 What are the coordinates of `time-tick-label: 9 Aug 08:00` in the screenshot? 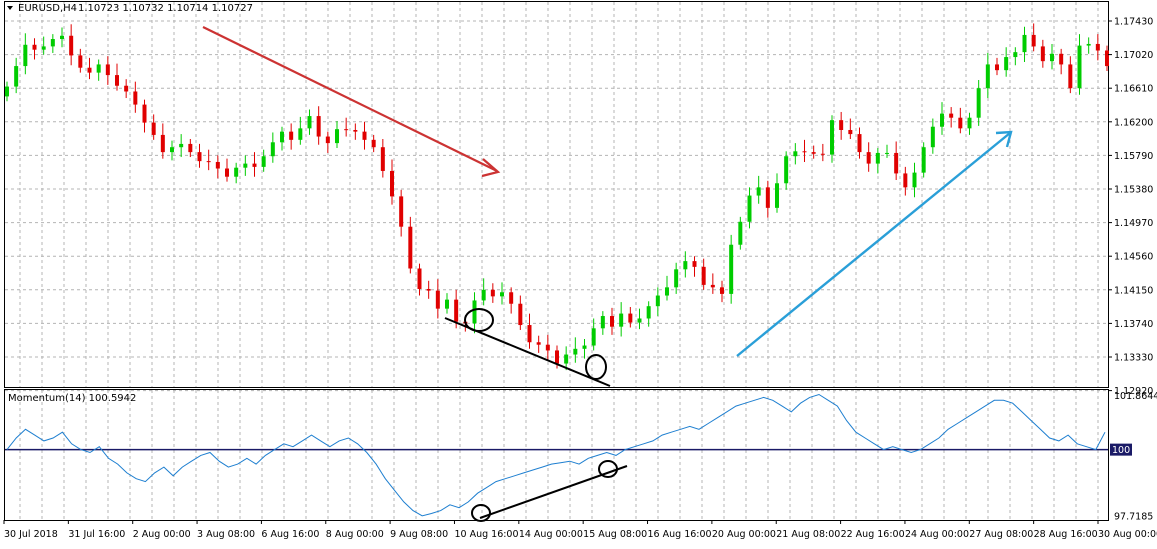 It's located at (419, 534).